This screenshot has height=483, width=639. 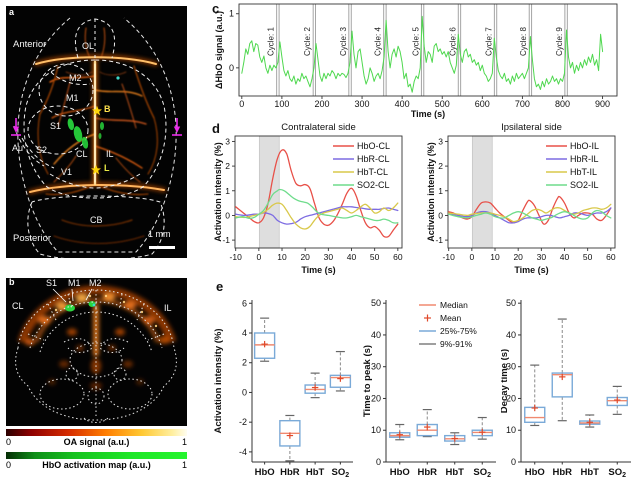 I want to click on hbo-activation-gradient, so click(x=96, y=455).